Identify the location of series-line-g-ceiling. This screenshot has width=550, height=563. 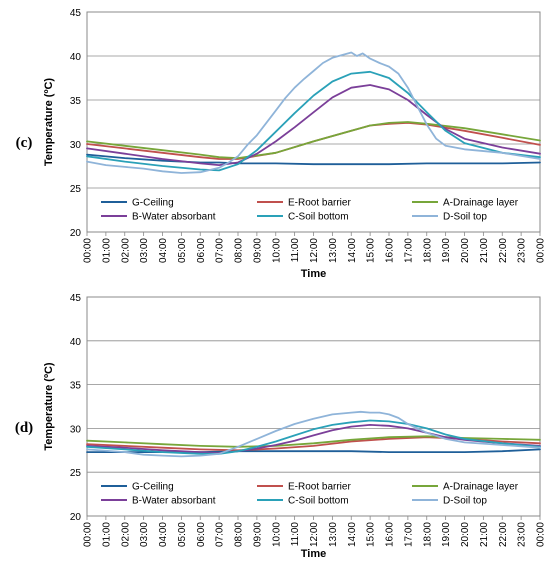
(313, 159).